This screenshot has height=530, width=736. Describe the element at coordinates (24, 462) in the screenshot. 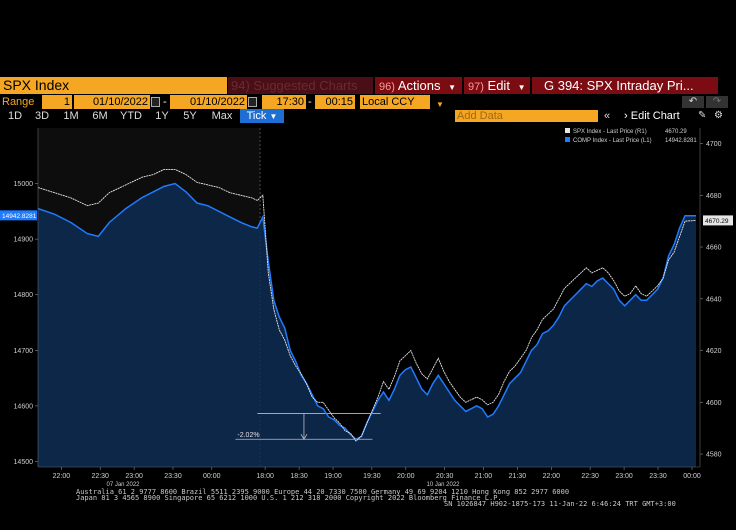

I see `left-axis-label: 14500` at that location.